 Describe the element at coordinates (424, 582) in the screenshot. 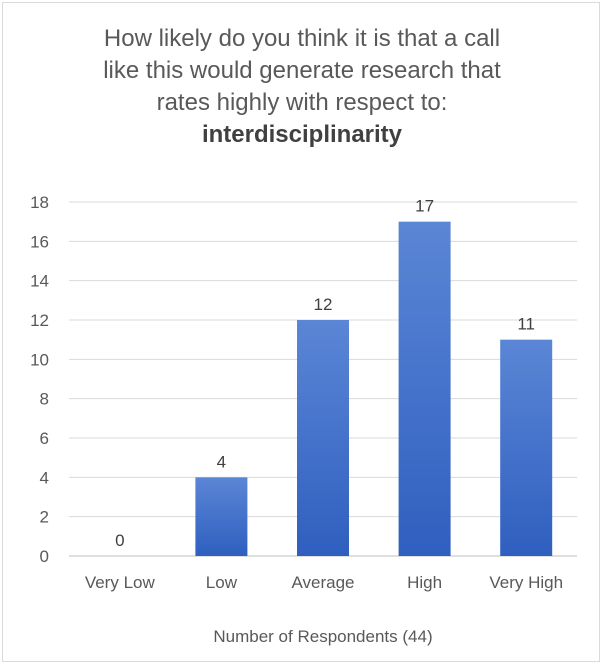

I see `category-label: High` at that location.